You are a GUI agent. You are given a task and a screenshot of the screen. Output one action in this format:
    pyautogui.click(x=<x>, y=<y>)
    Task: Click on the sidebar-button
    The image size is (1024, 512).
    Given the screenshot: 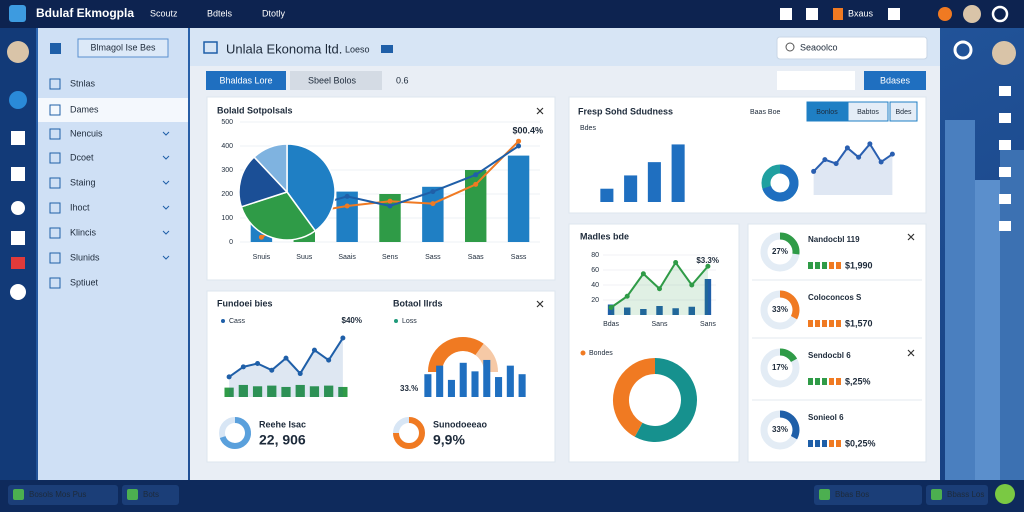 What is the action you would take?
    pyautogui.click(x=123, y=48)
    